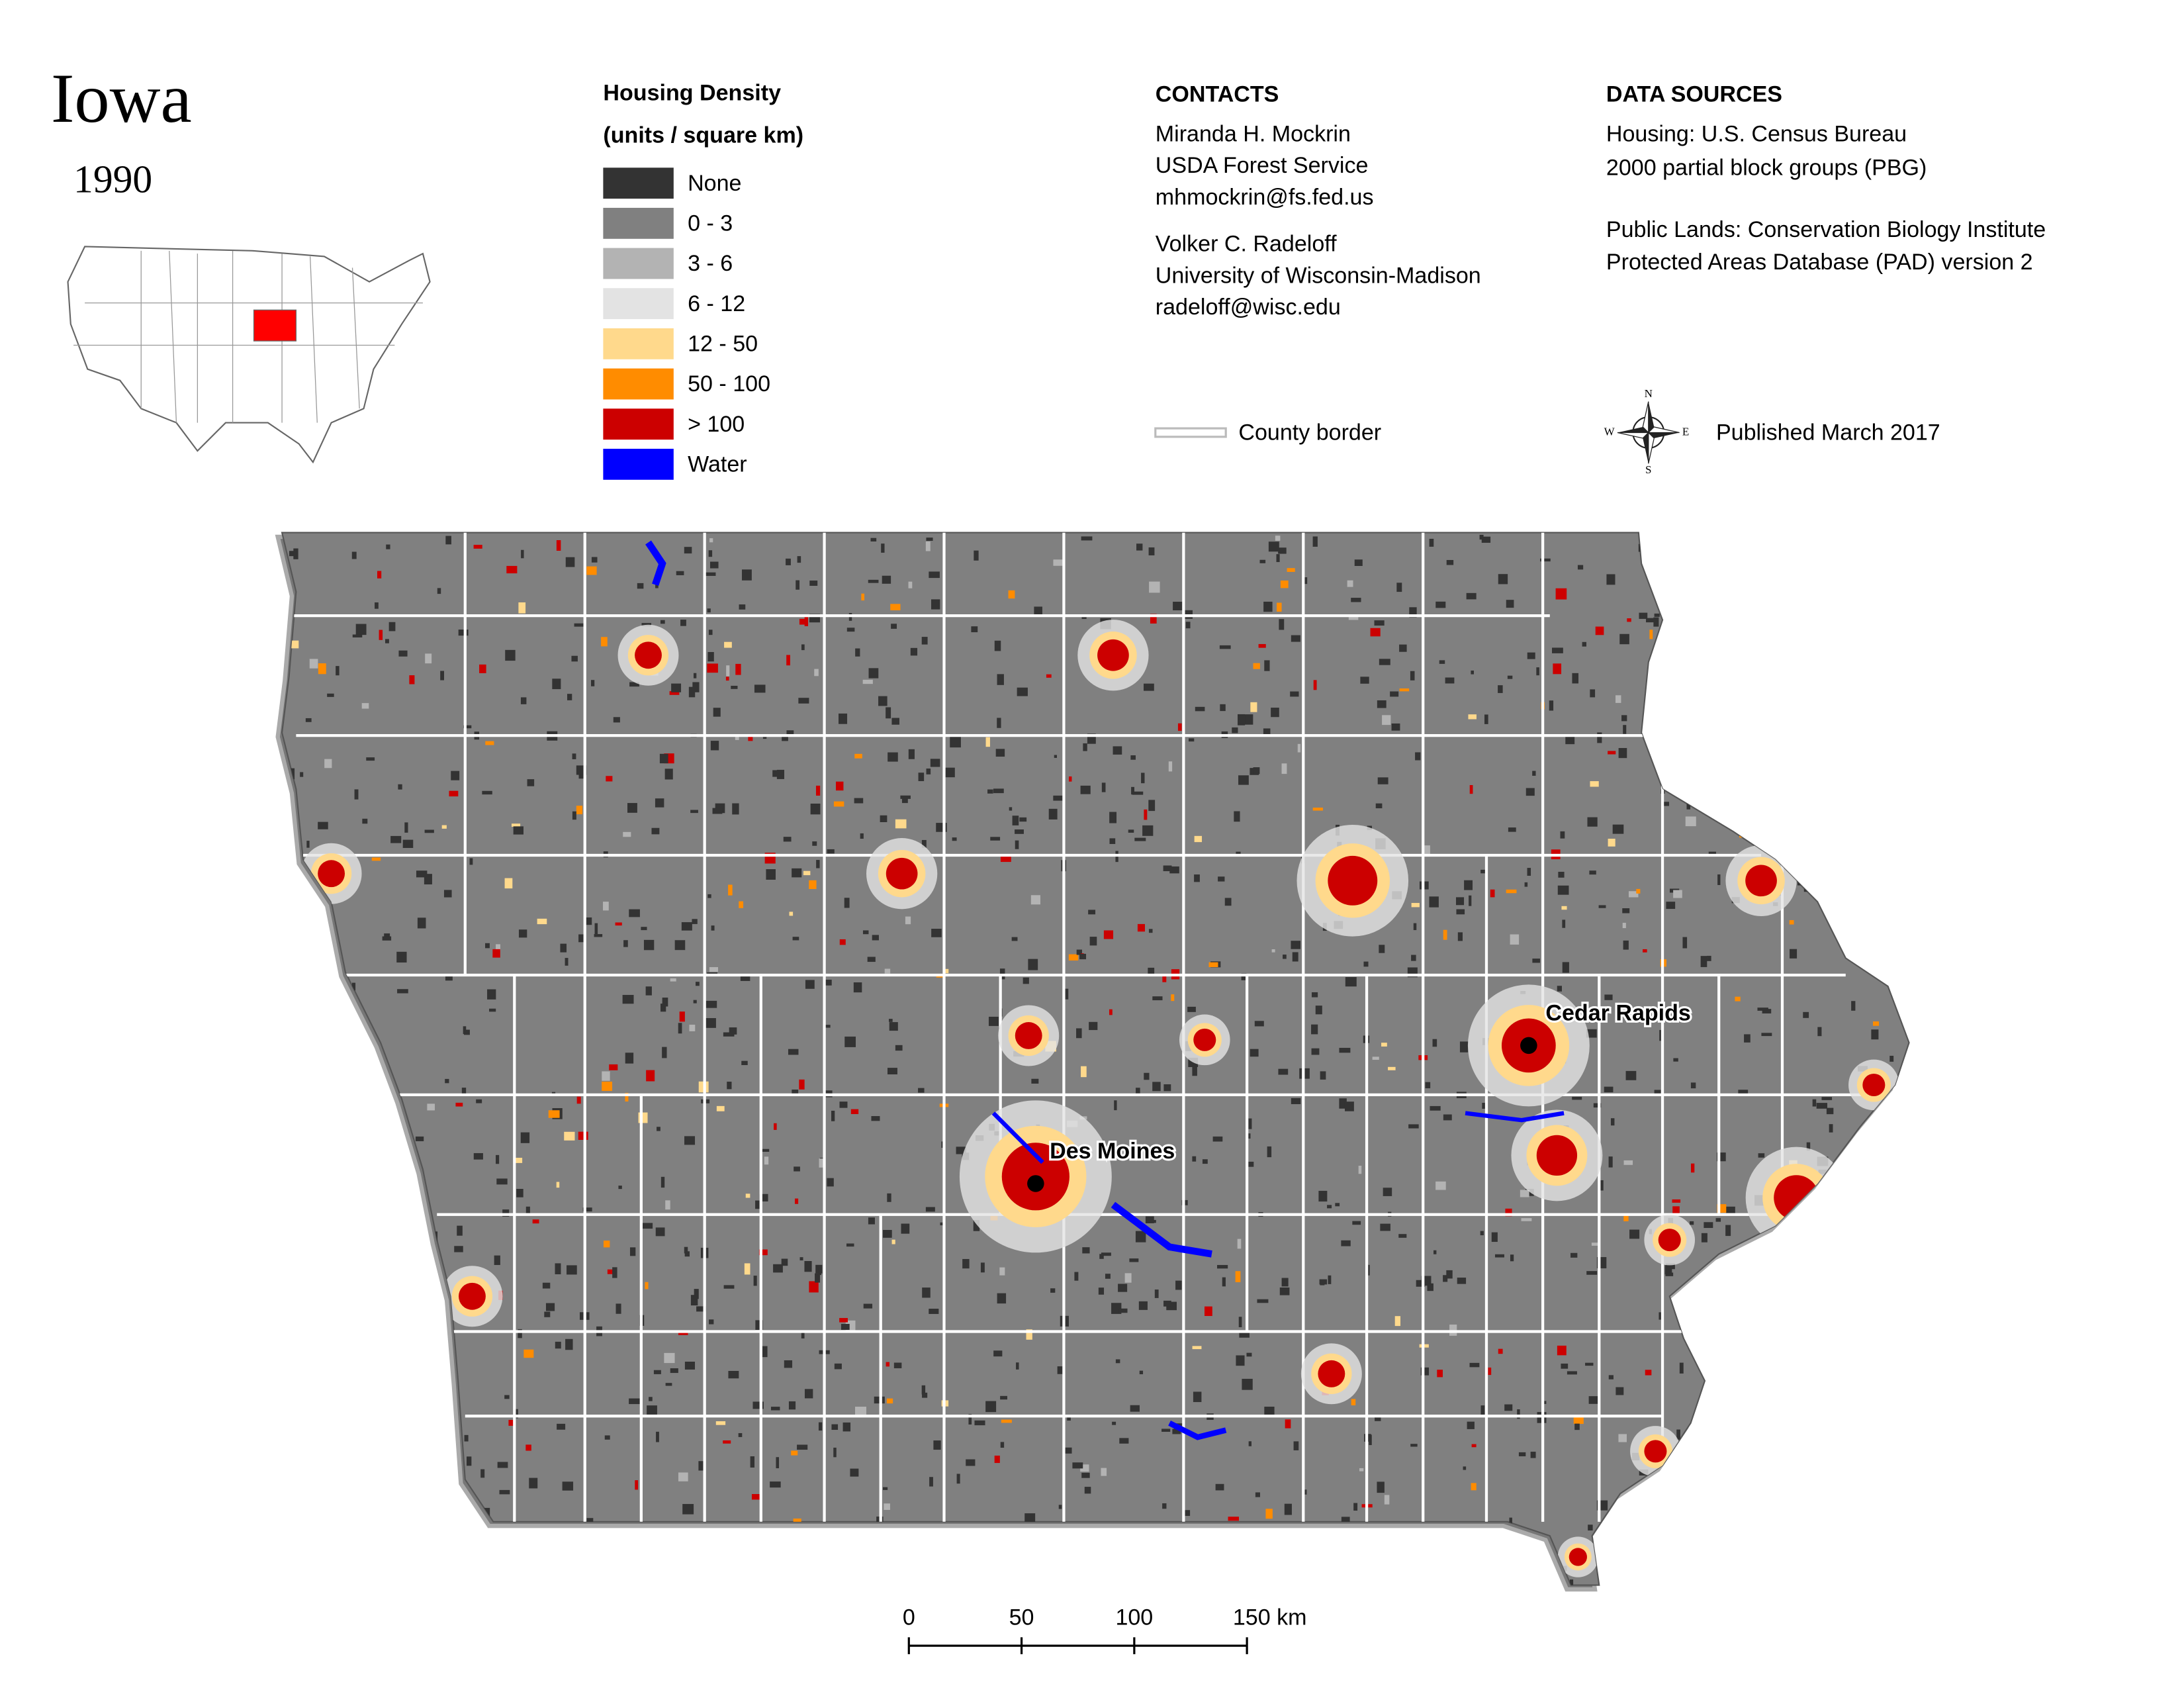 The image size is (2184, 1688). What do you see at coordinates (1757, 133) in the screenshot?
I see `source-line: Housing: U.S. Census Bureau` at bounding box center [1757, 133].